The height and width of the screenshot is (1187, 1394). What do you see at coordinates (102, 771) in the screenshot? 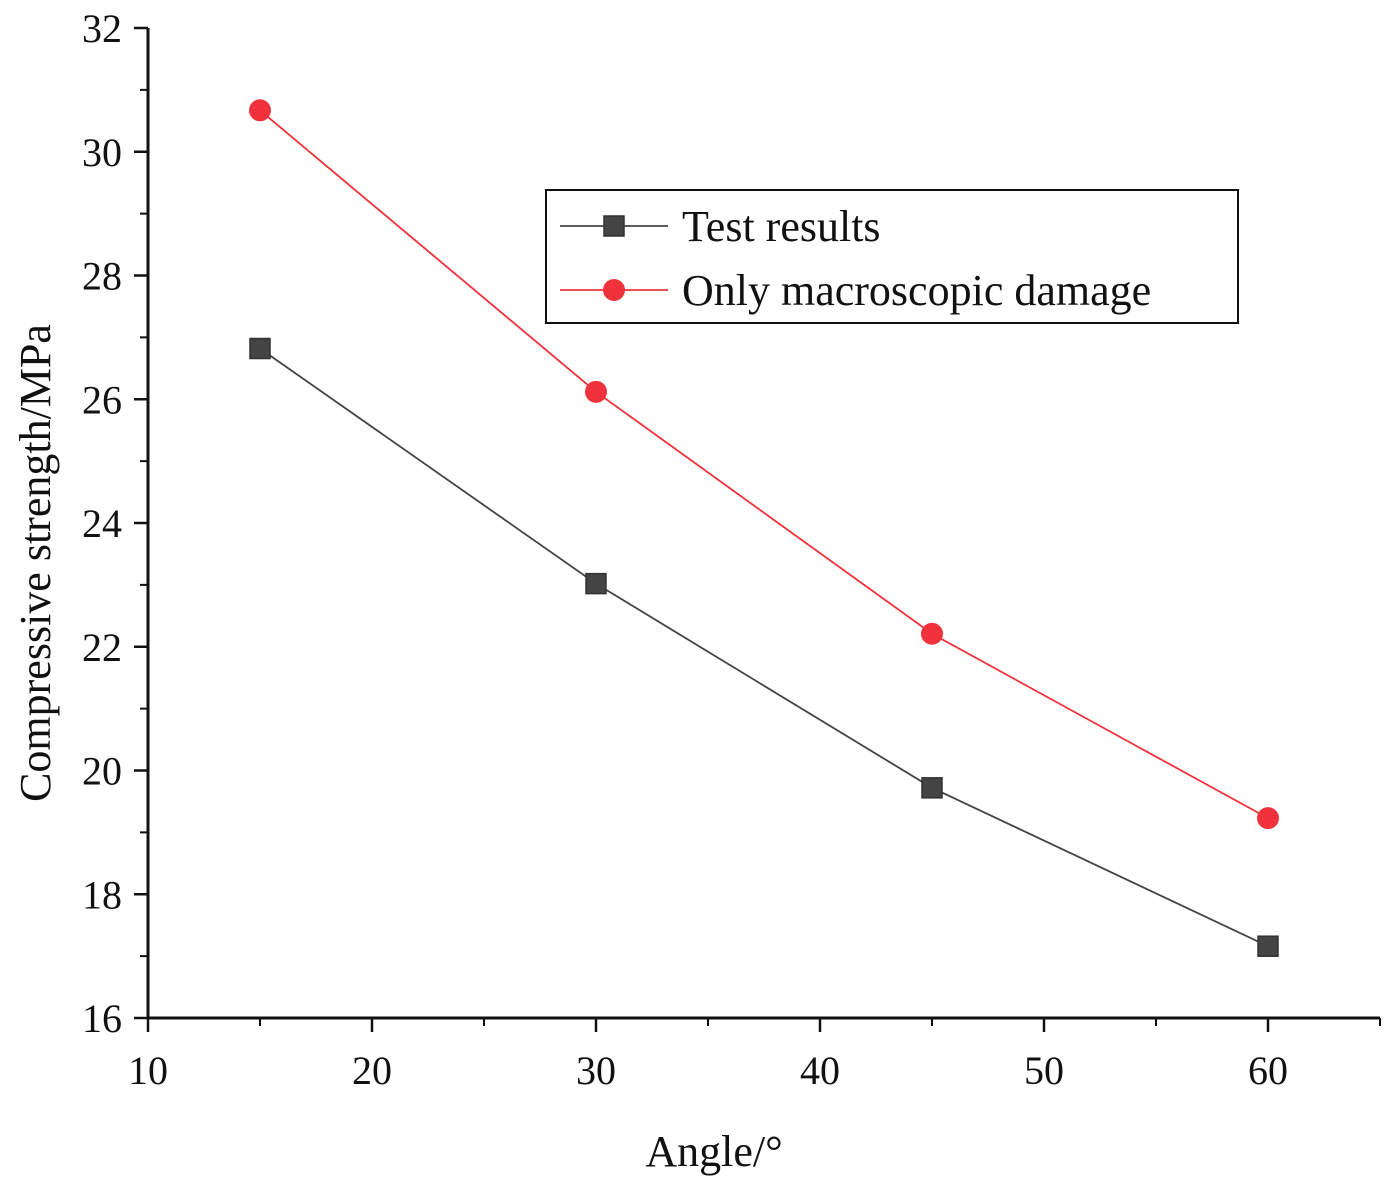
I see `y-tick-label: 20` at bounding box center [102, 771].